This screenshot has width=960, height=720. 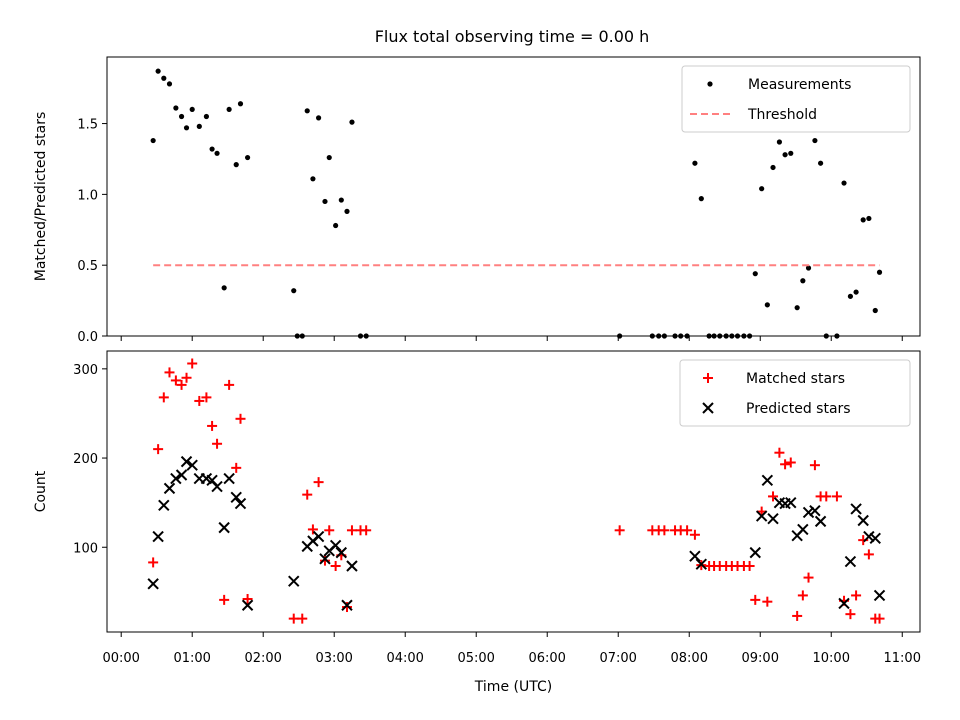 What do you see at coordinates (831, 658) in the screenshot?
I see `xtick-label: 10:00` at bounding box center [831, 658].